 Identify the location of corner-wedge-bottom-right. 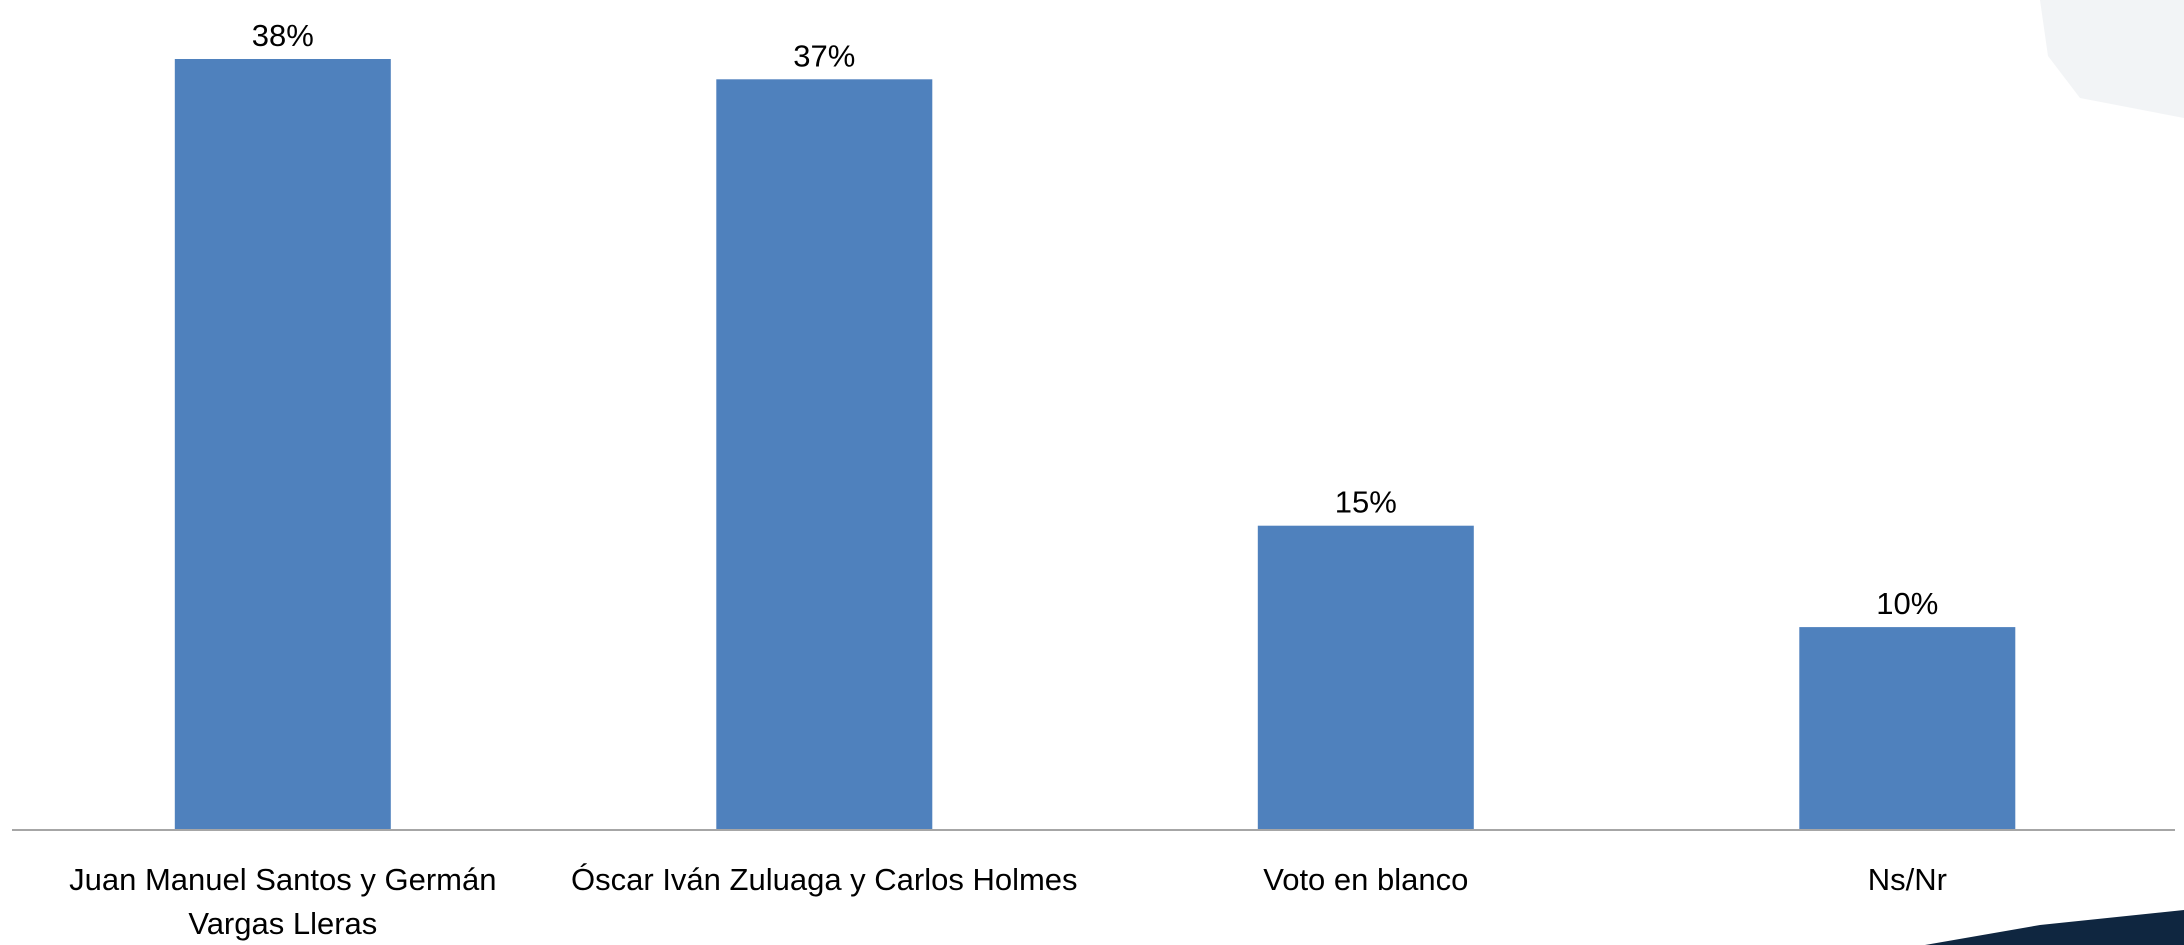
(2054, 927).